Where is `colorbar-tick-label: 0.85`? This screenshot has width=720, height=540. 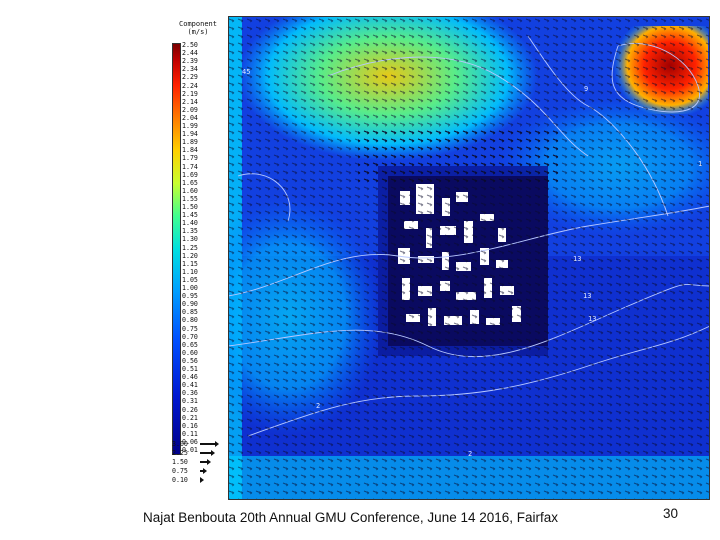
colorbar-tick-label: 0.85 is located at coordinates (190, 312).